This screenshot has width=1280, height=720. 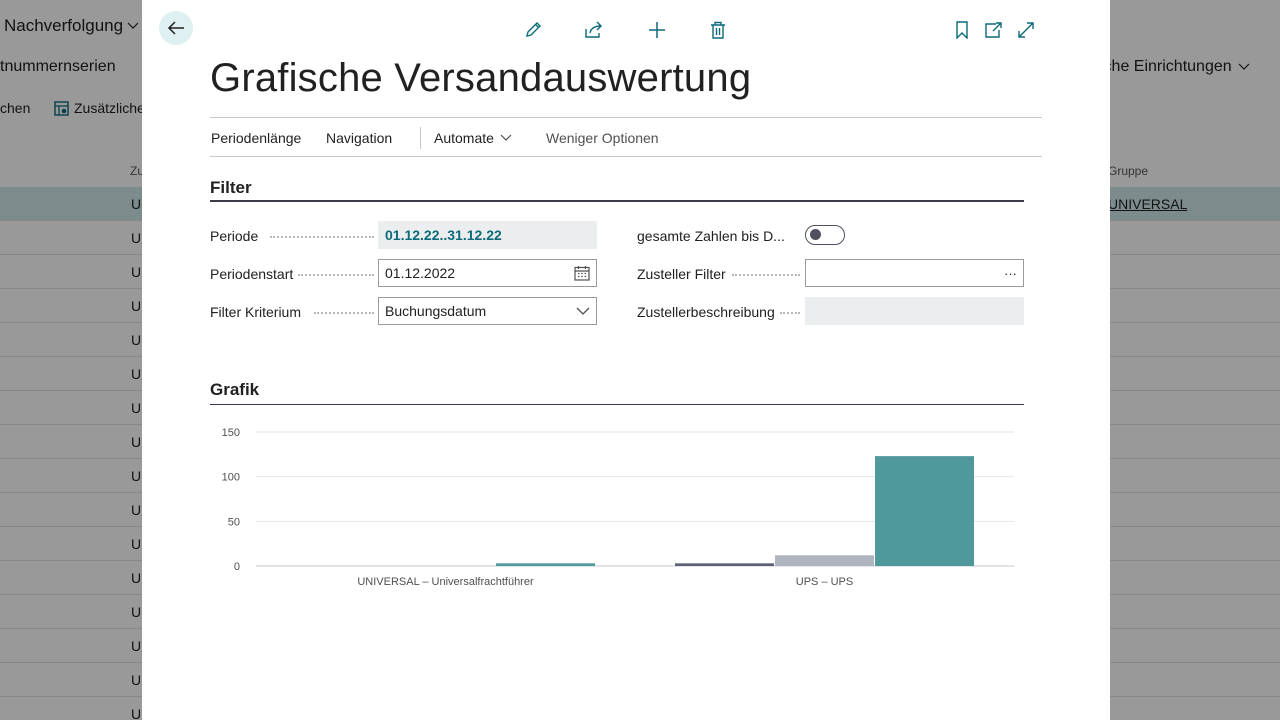 What do you see at coordinates (464, 138) in the screenshot?
I see `action-automate-label: Automate` at bounding box center [464, 138].